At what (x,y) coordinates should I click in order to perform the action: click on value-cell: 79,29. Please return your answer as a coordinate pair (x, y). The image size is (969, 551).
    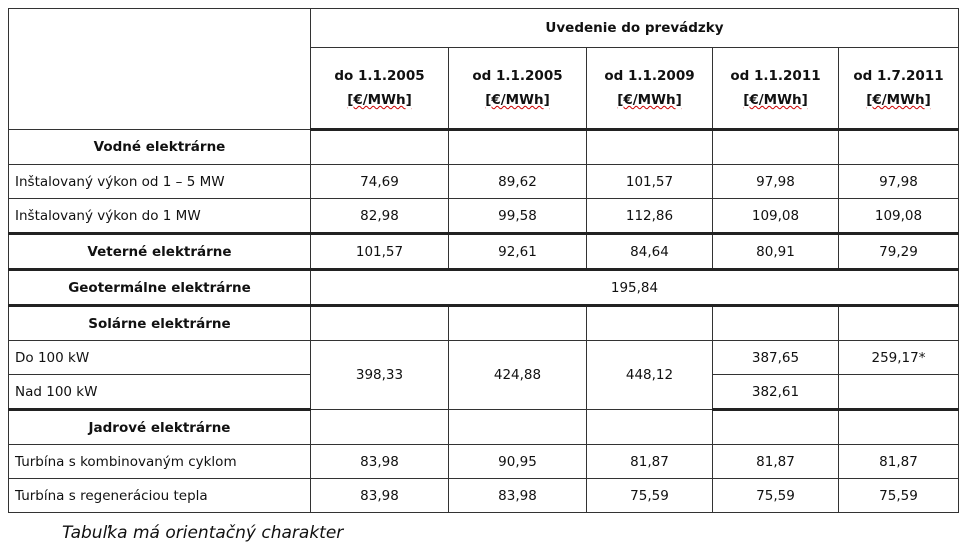
    Looking at the image, I should click on (898, 252).